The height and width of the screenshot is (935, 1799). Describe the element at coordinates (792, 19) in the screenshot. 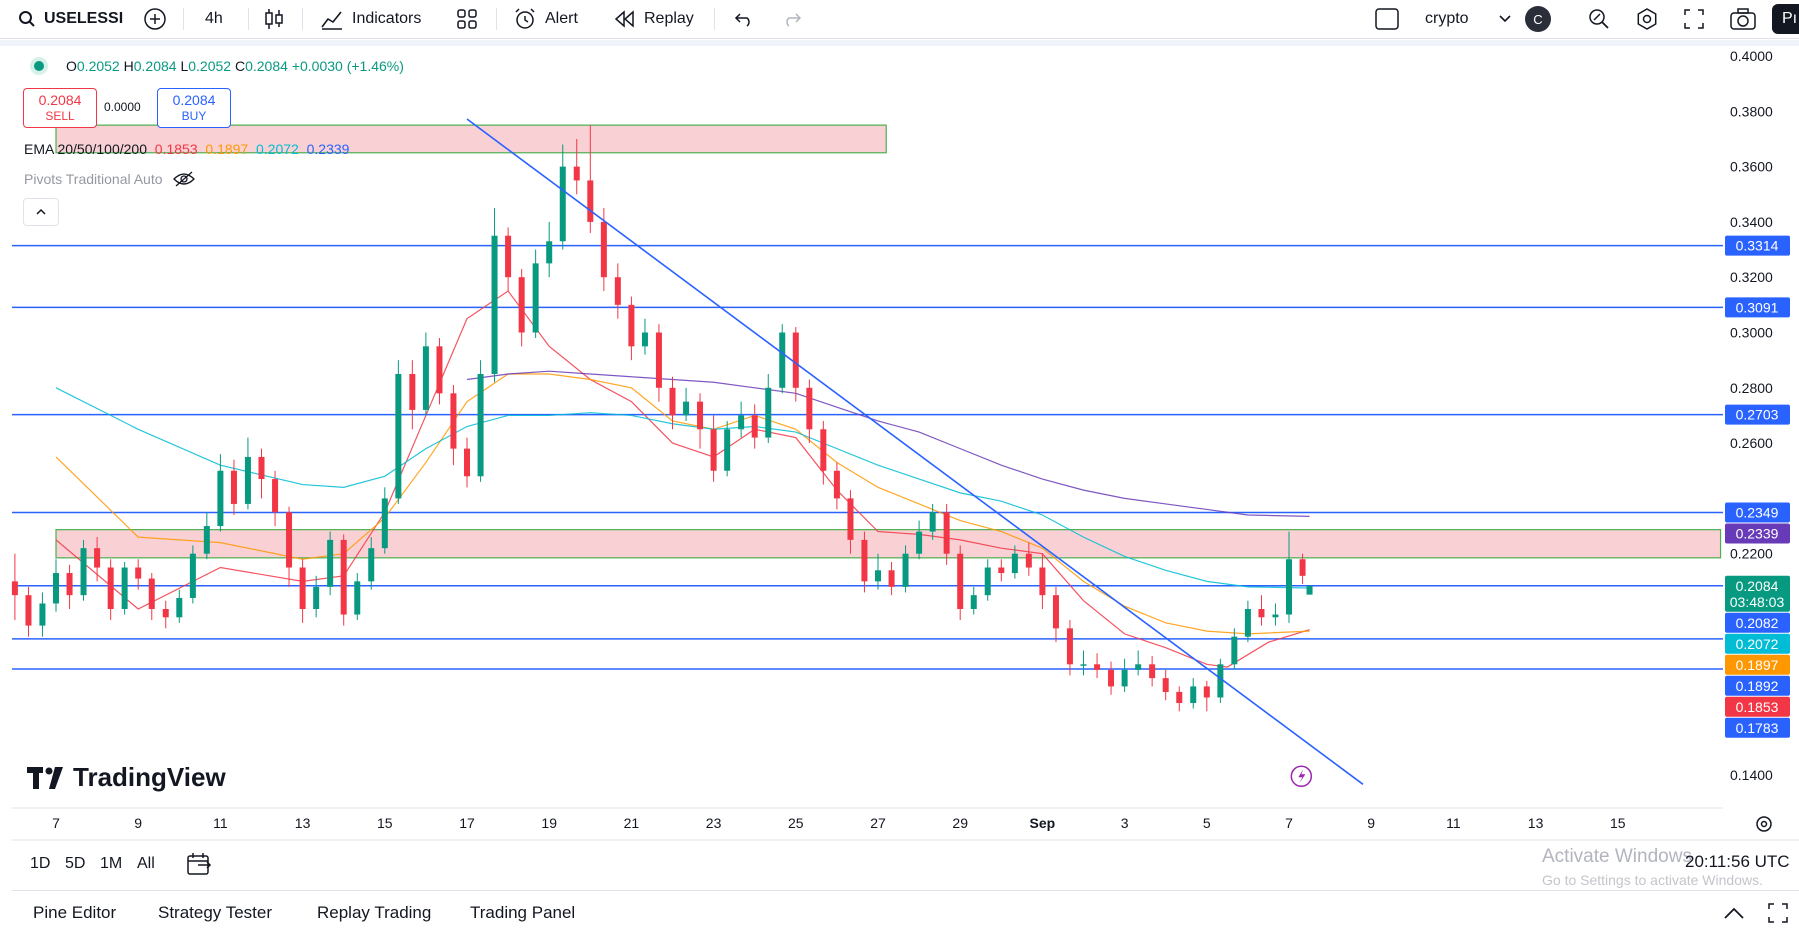

I see `redo-button` at that location.